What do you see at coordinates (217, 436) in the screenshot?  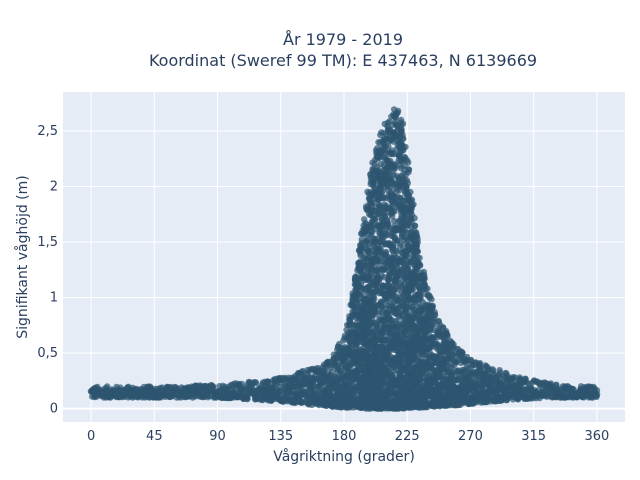 I see `x-tick-label: 90` at bounding box center [217, 436].